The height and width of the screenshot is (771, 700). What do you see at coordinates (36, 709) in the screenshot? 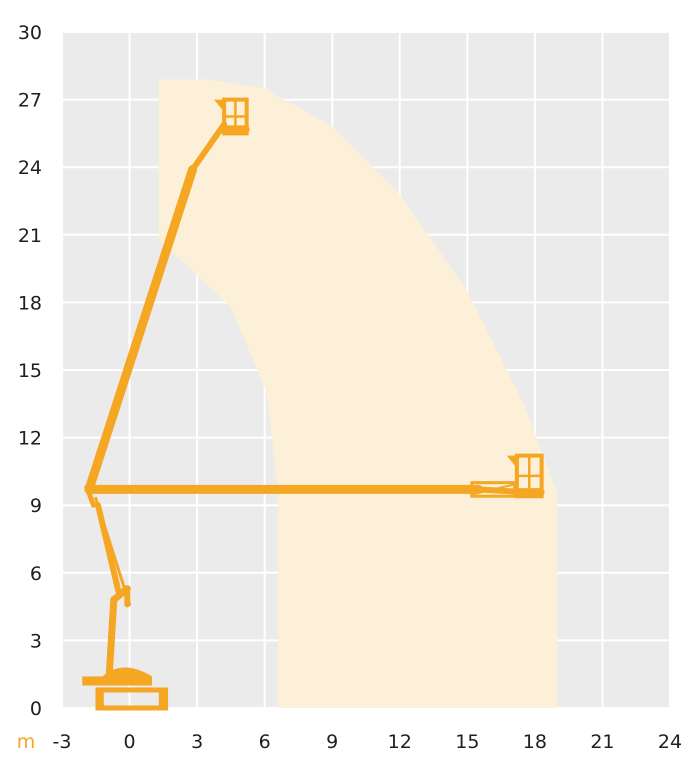
I see `y-tick-label: 0` at bounding box center [36, 709].